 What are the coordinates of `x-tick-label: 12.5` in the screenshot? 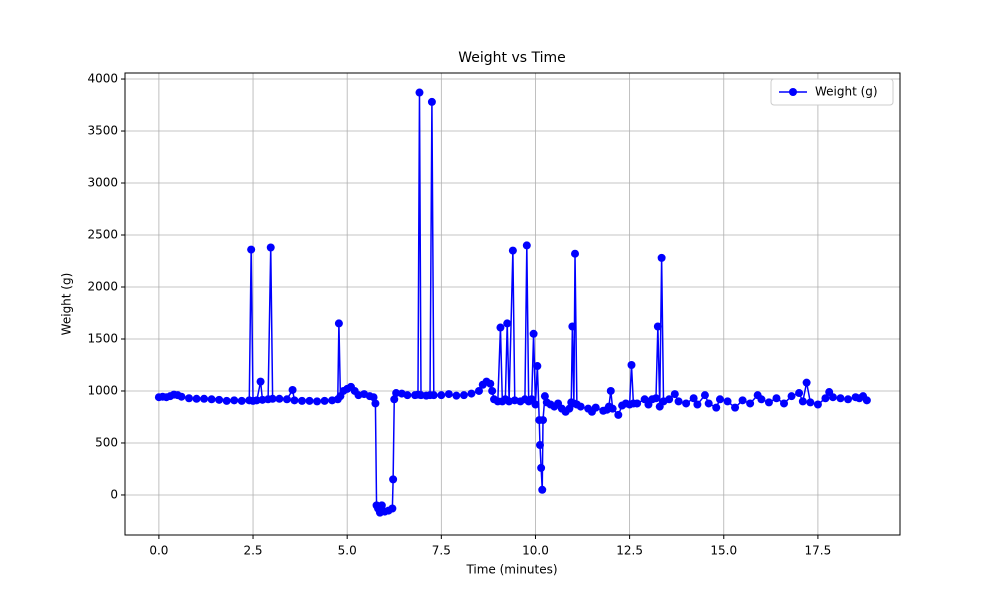 It's located at (629, 551).